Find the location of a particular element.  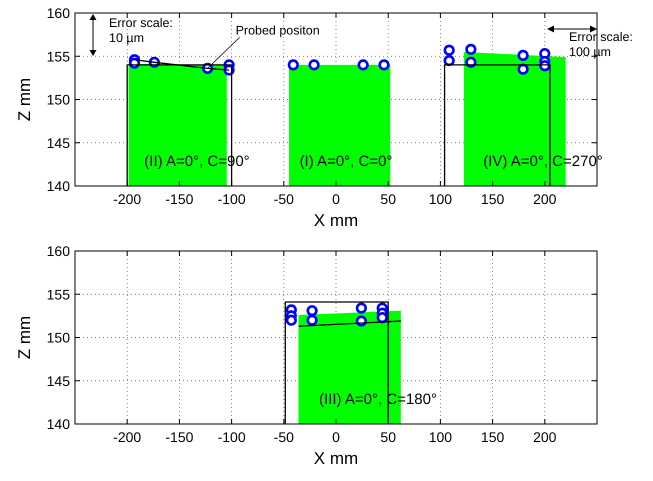

annotation: Error scale: 10 µm is located at coordinates (141, 30).